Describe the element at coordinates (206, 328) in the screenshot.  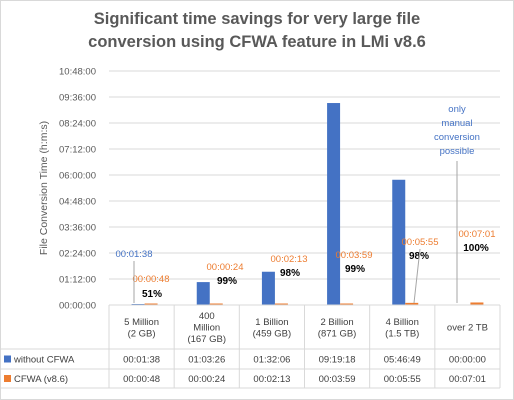
I see `category-label: Million` at that location.